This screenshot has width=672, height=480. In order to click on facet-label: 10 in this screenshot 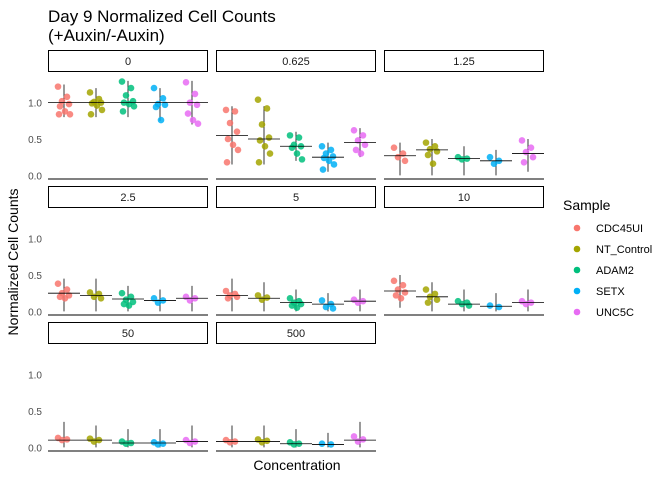, I will do `click(464, 198)`.